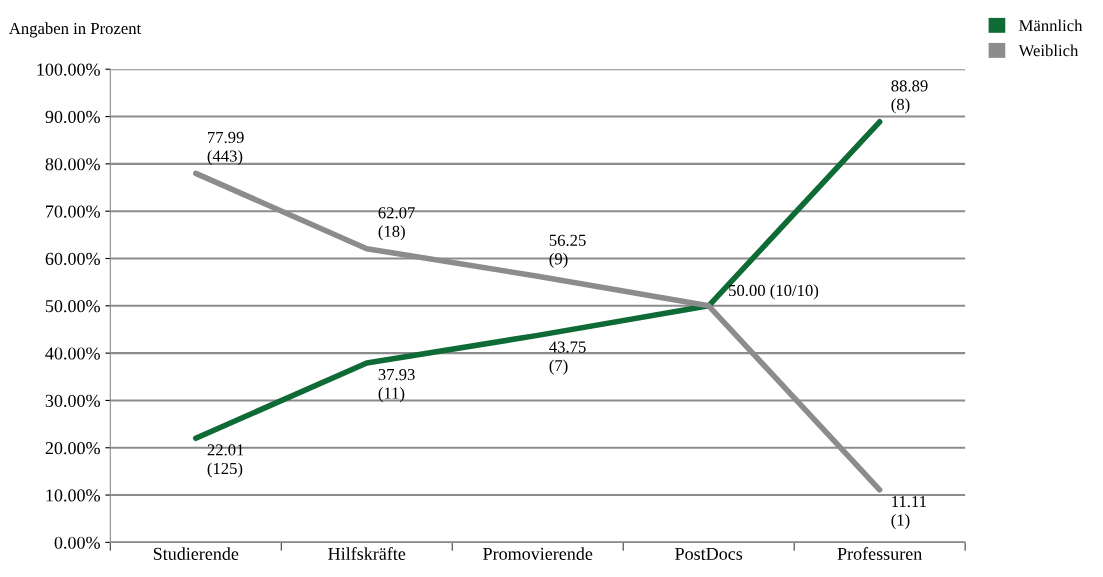 Image resolution: width=1103 pixels, height=577 pixels. I want to click on y-tick-label: 0.00%, so click(77, 542).